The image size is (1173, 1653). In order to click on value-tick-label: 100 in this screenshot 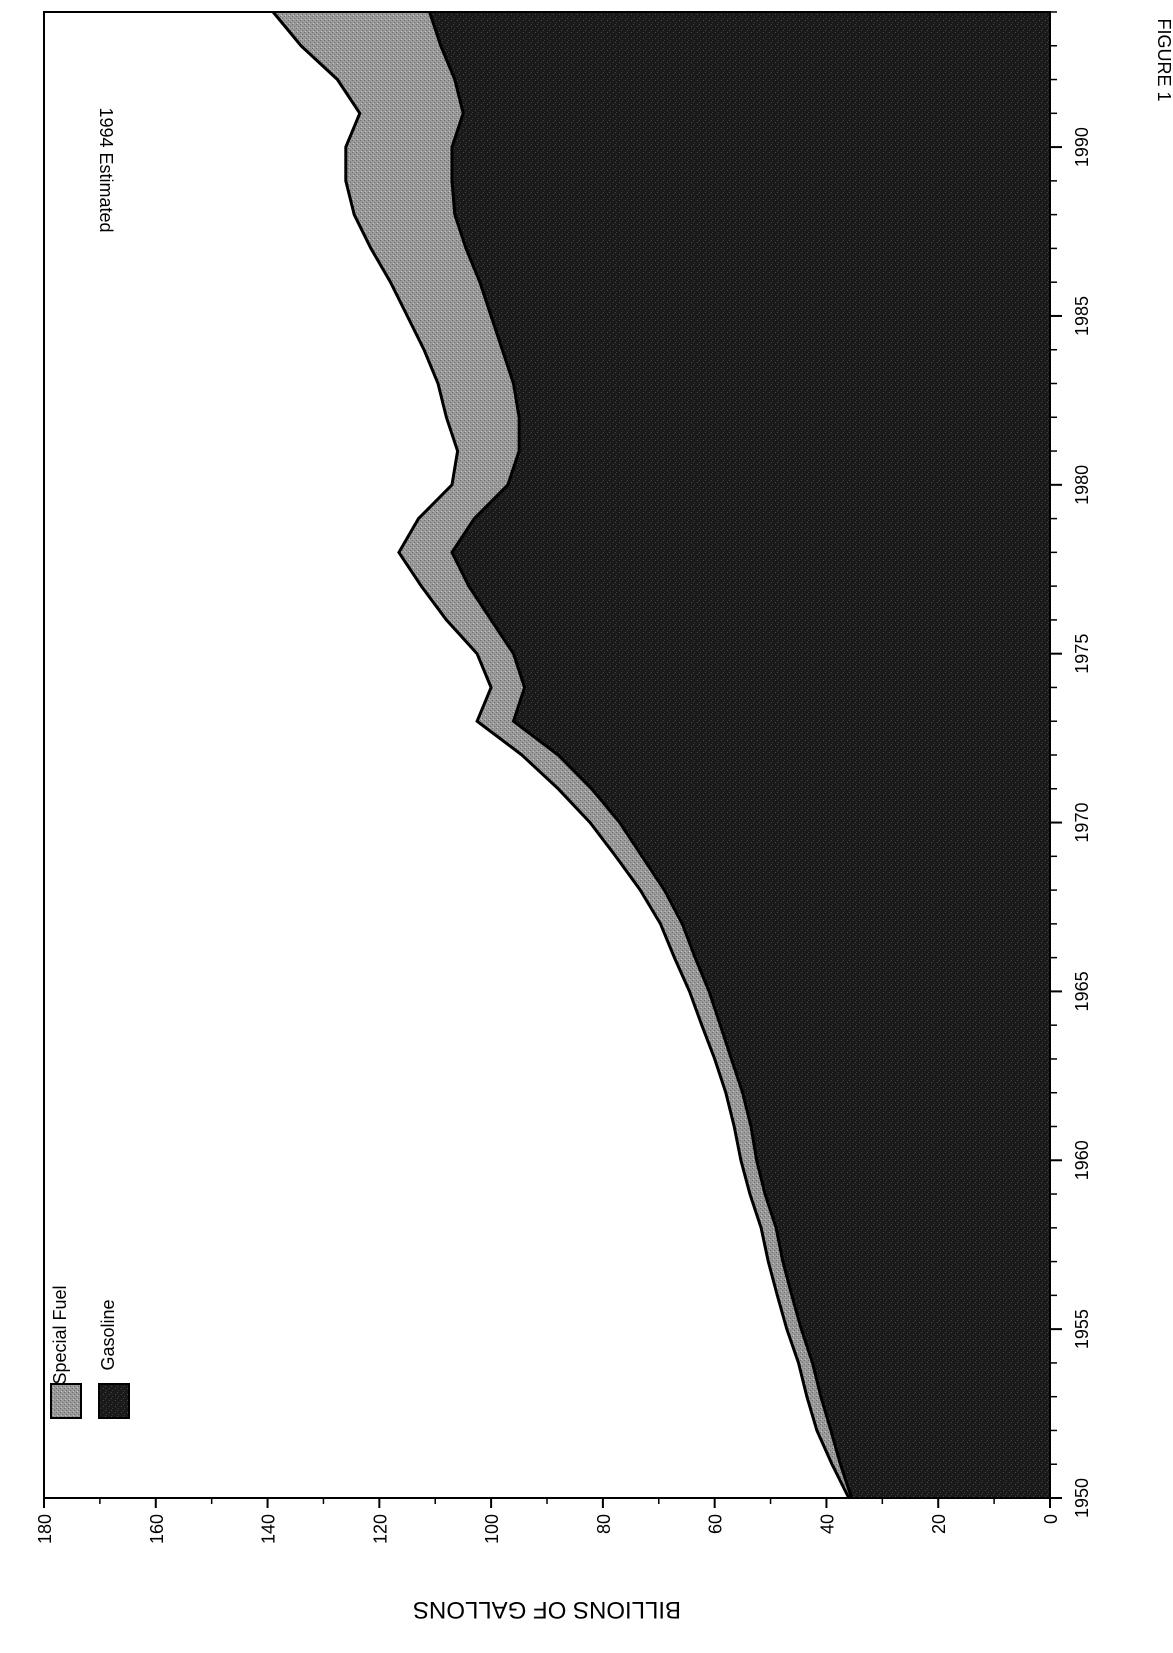, I will do `click(492, 1529)`.